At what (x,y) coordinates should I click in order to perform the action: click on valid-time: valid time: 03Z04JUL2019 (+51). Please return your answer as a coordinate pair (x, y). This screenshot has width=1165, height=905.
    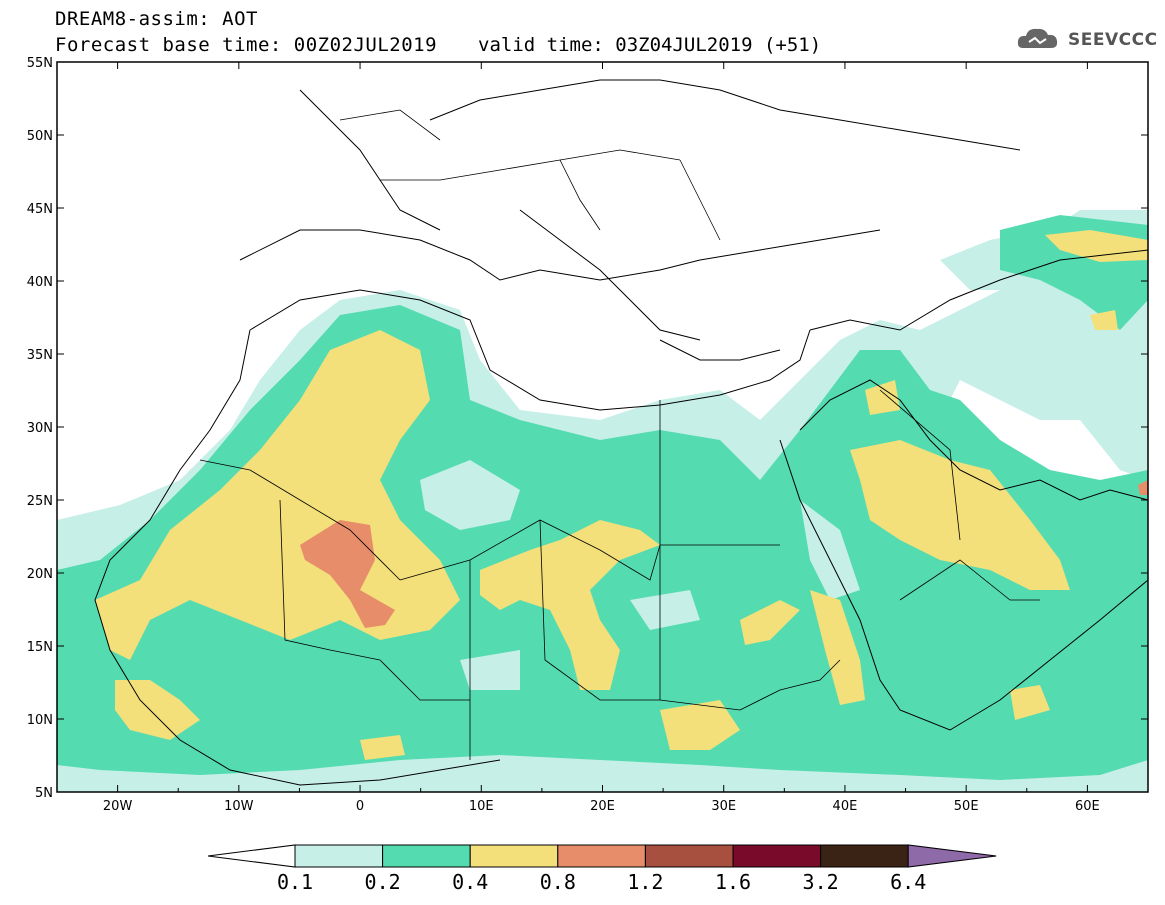
    Looking at the image, I should click on (650, 45).